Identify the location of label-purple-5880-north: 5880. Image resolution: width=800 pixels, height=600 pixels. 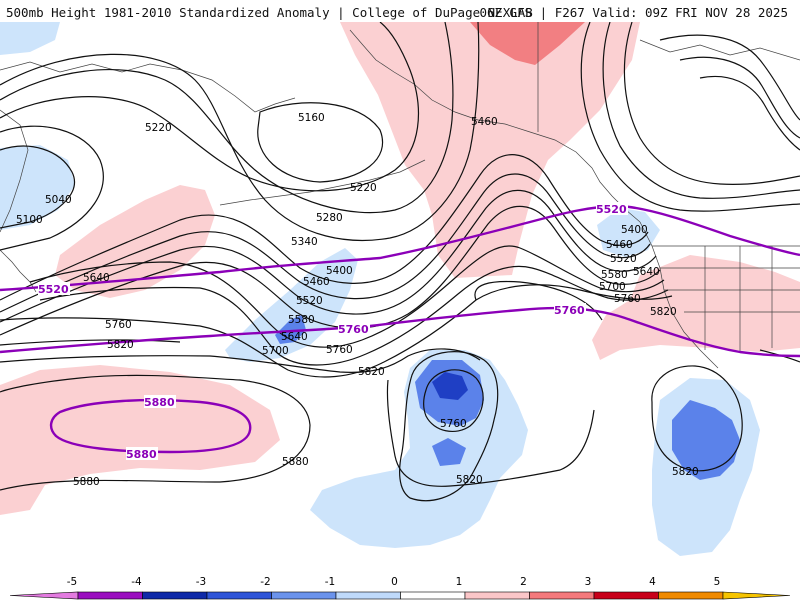
(159, 402).